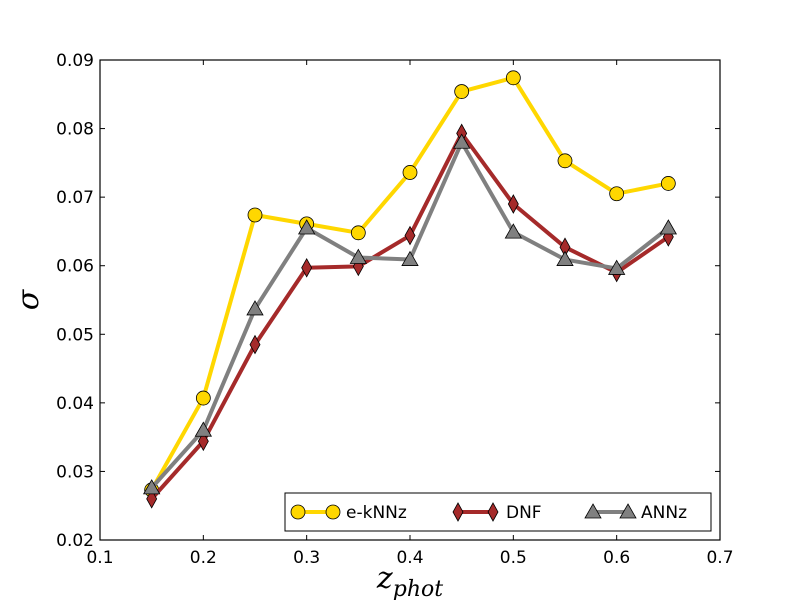 This screenshot has width=800, height=600. I want to click on legend: e-kNNz DNF ANNz, so click(498, 512).